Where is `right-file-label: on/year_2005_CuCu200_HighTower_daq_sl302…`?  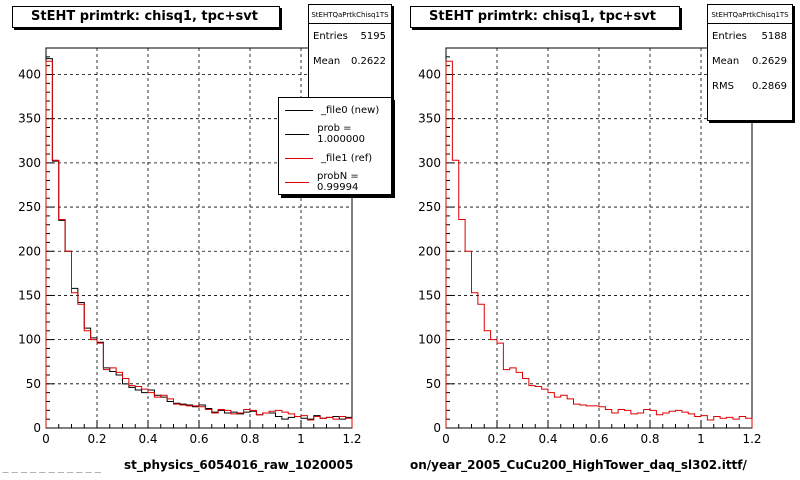 right-file-label: on/year_2005_CuCu200_HighTower_daq_sl302… is located at coordinates (578, 465).